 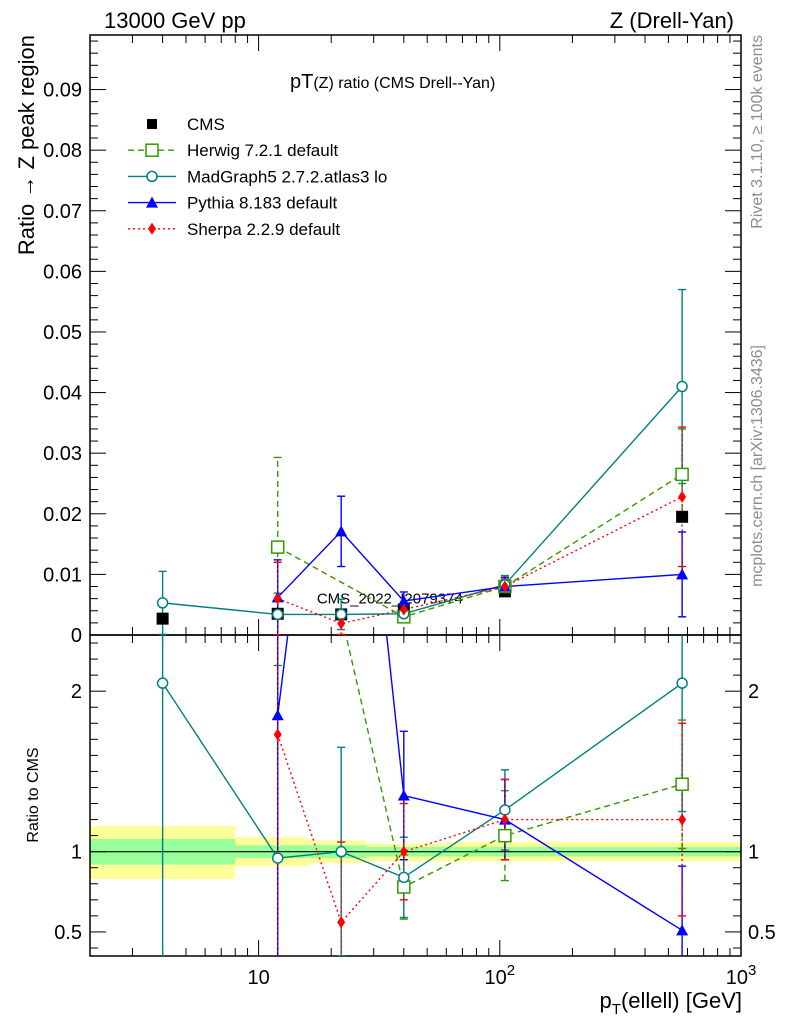 What do you see at coordinates (753, 692) in the screenshot?
I see `ratio-y-tick-label-right: 2` at bounding box center [753, 692].